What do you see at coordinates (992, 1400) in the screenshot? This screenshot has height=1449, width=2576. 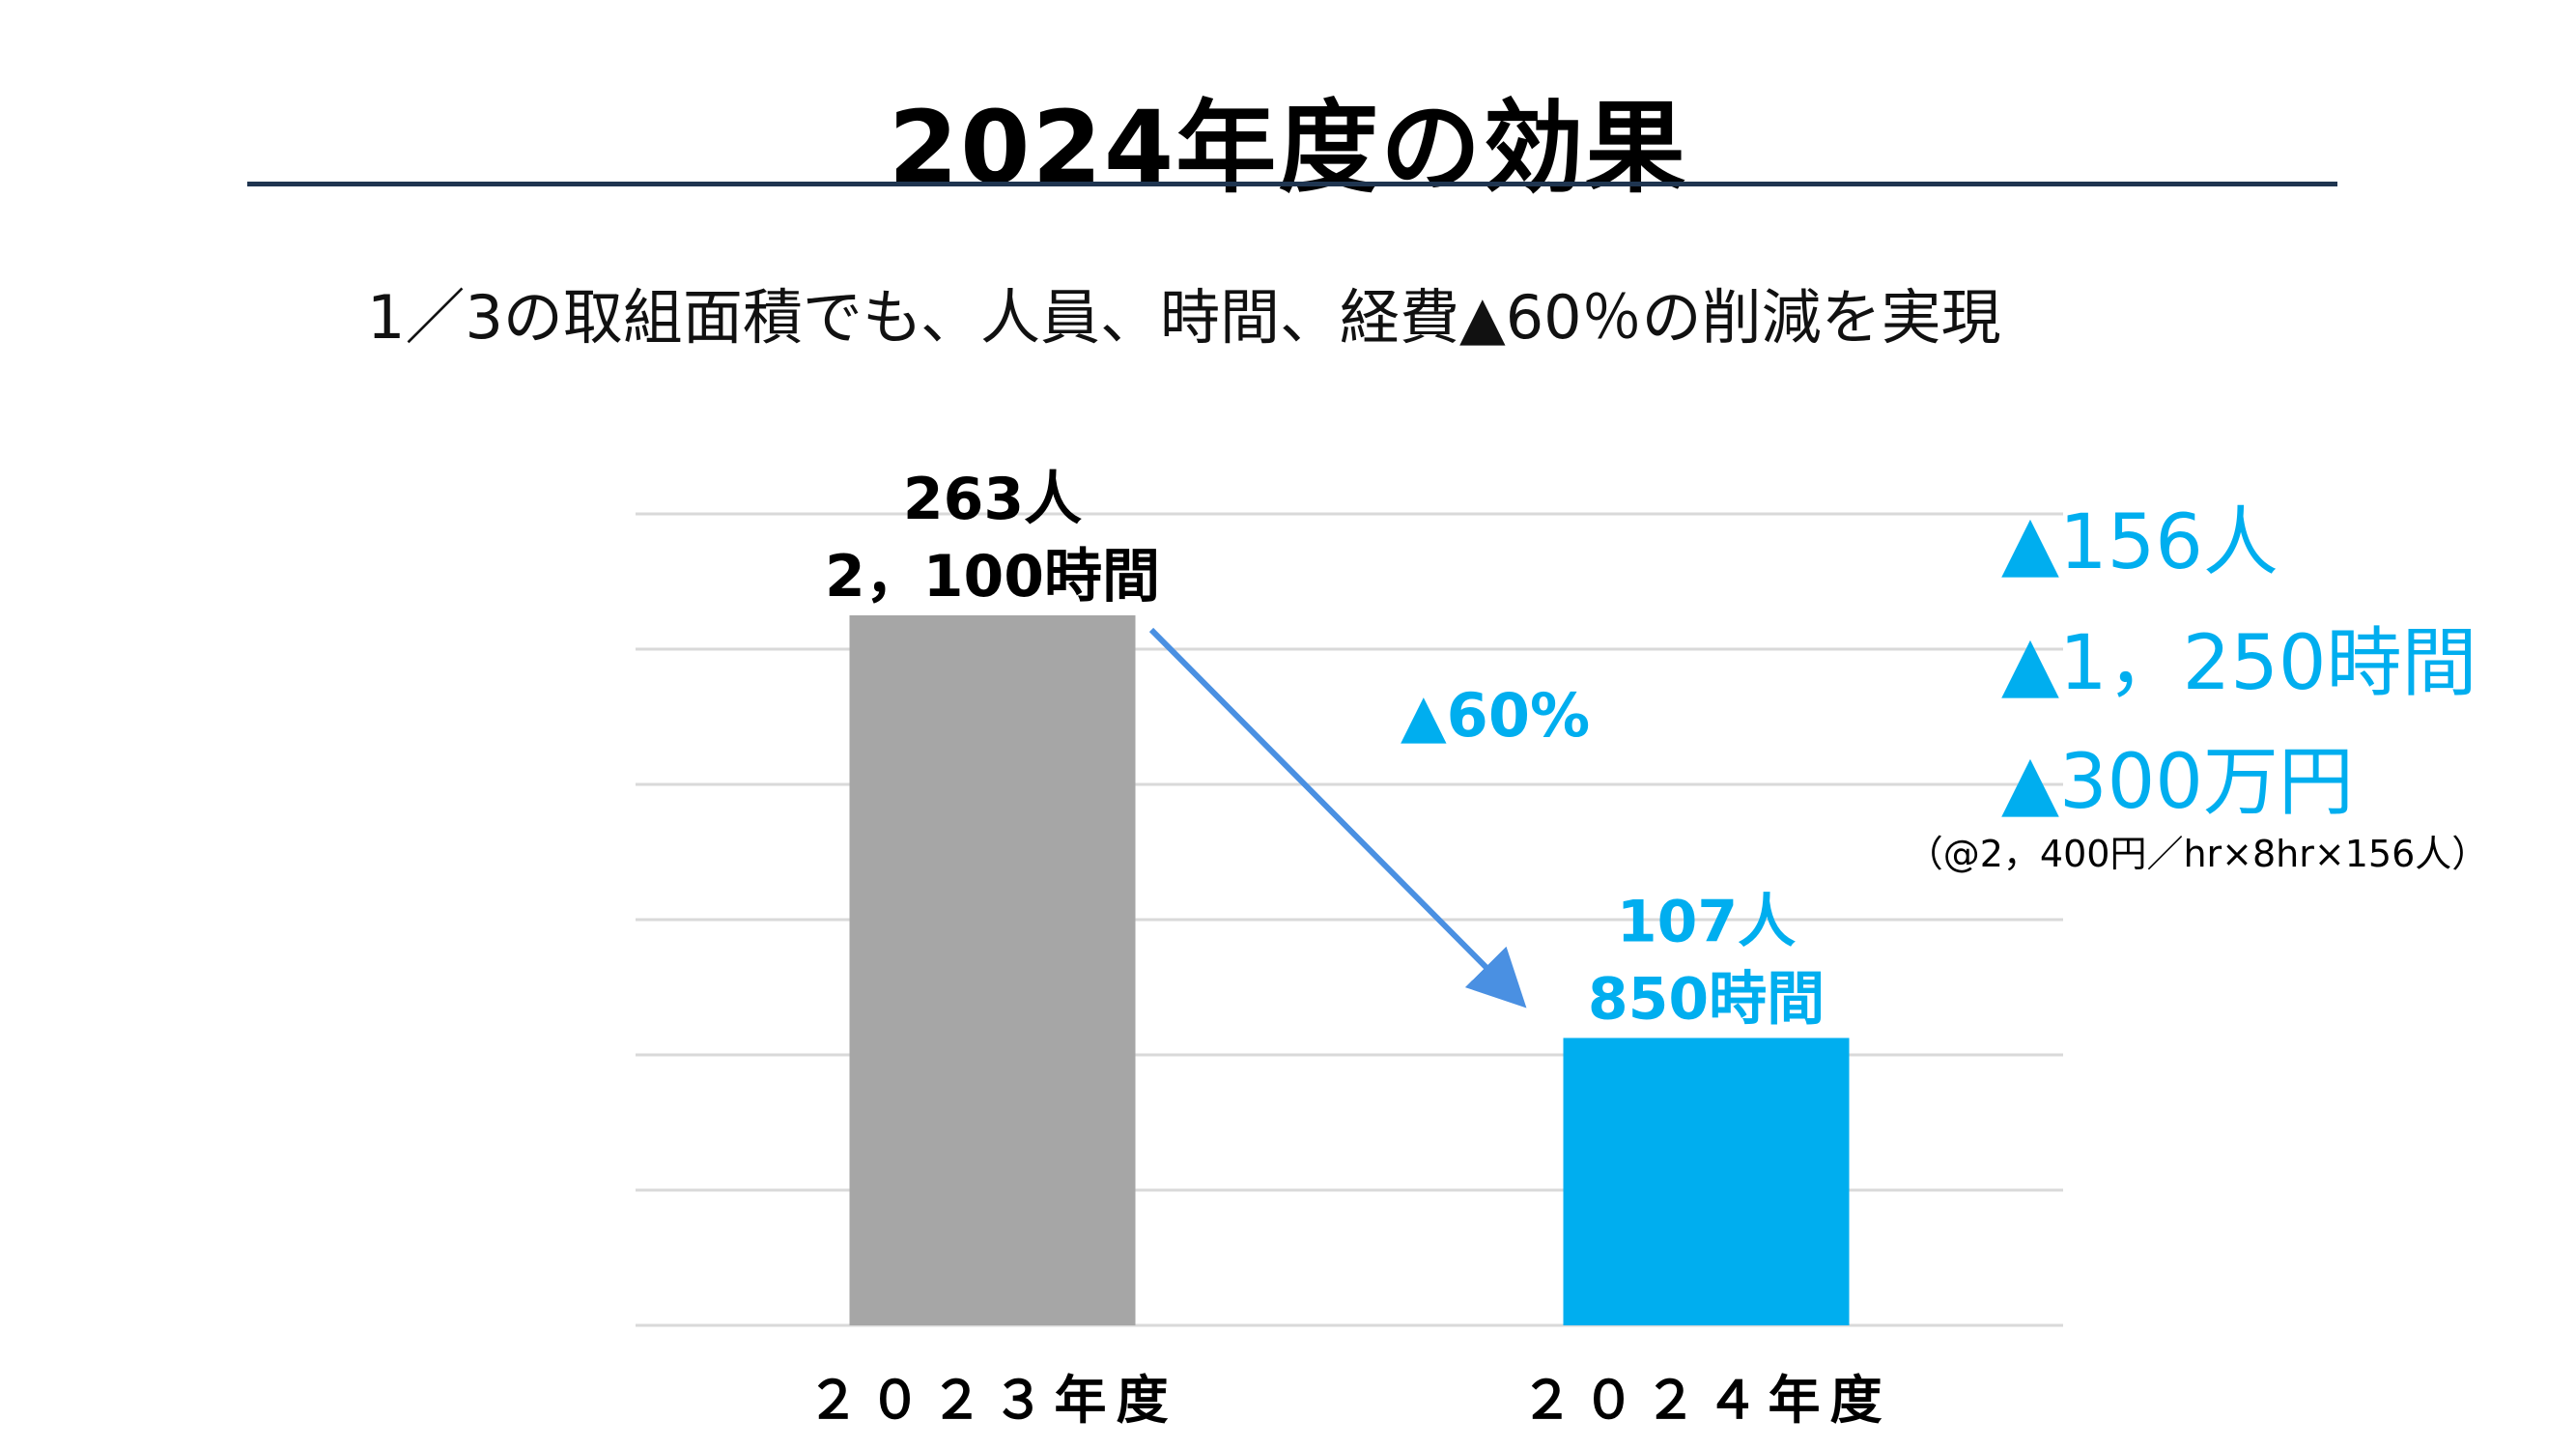 I see `category-label: ２０２３年度` at bounding box center [992, 1400].